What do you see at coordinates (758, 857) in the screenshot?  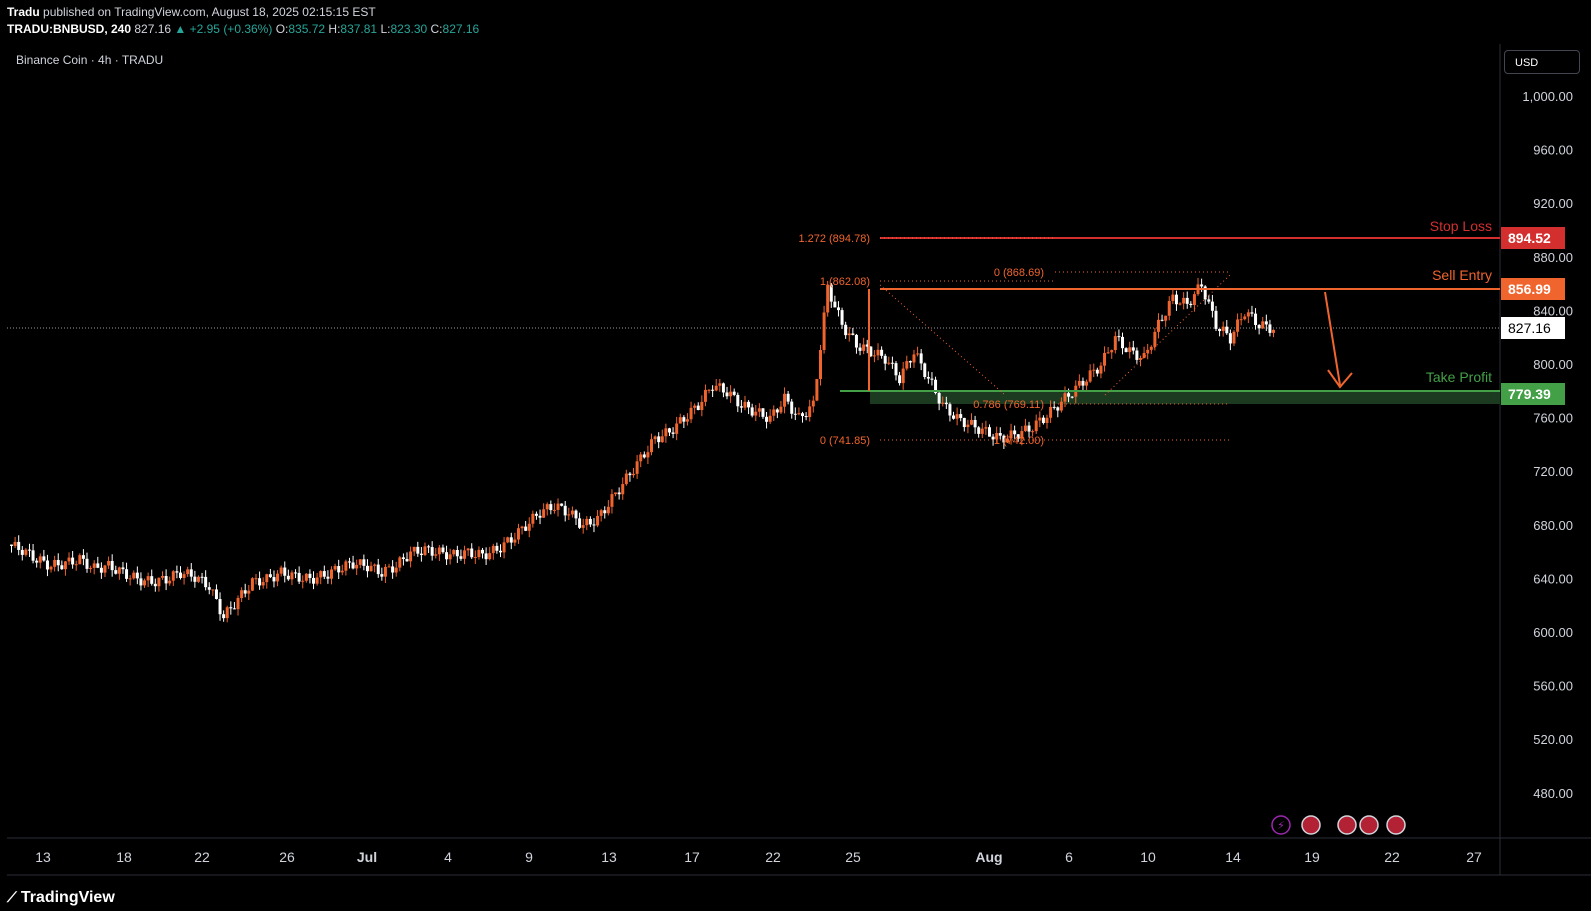 I see `time-axis: 13 18 22 26 Jul 4 9 13 17 22 25 Aug 6 10 14 19 22 27` at bounding box center [758, 857].